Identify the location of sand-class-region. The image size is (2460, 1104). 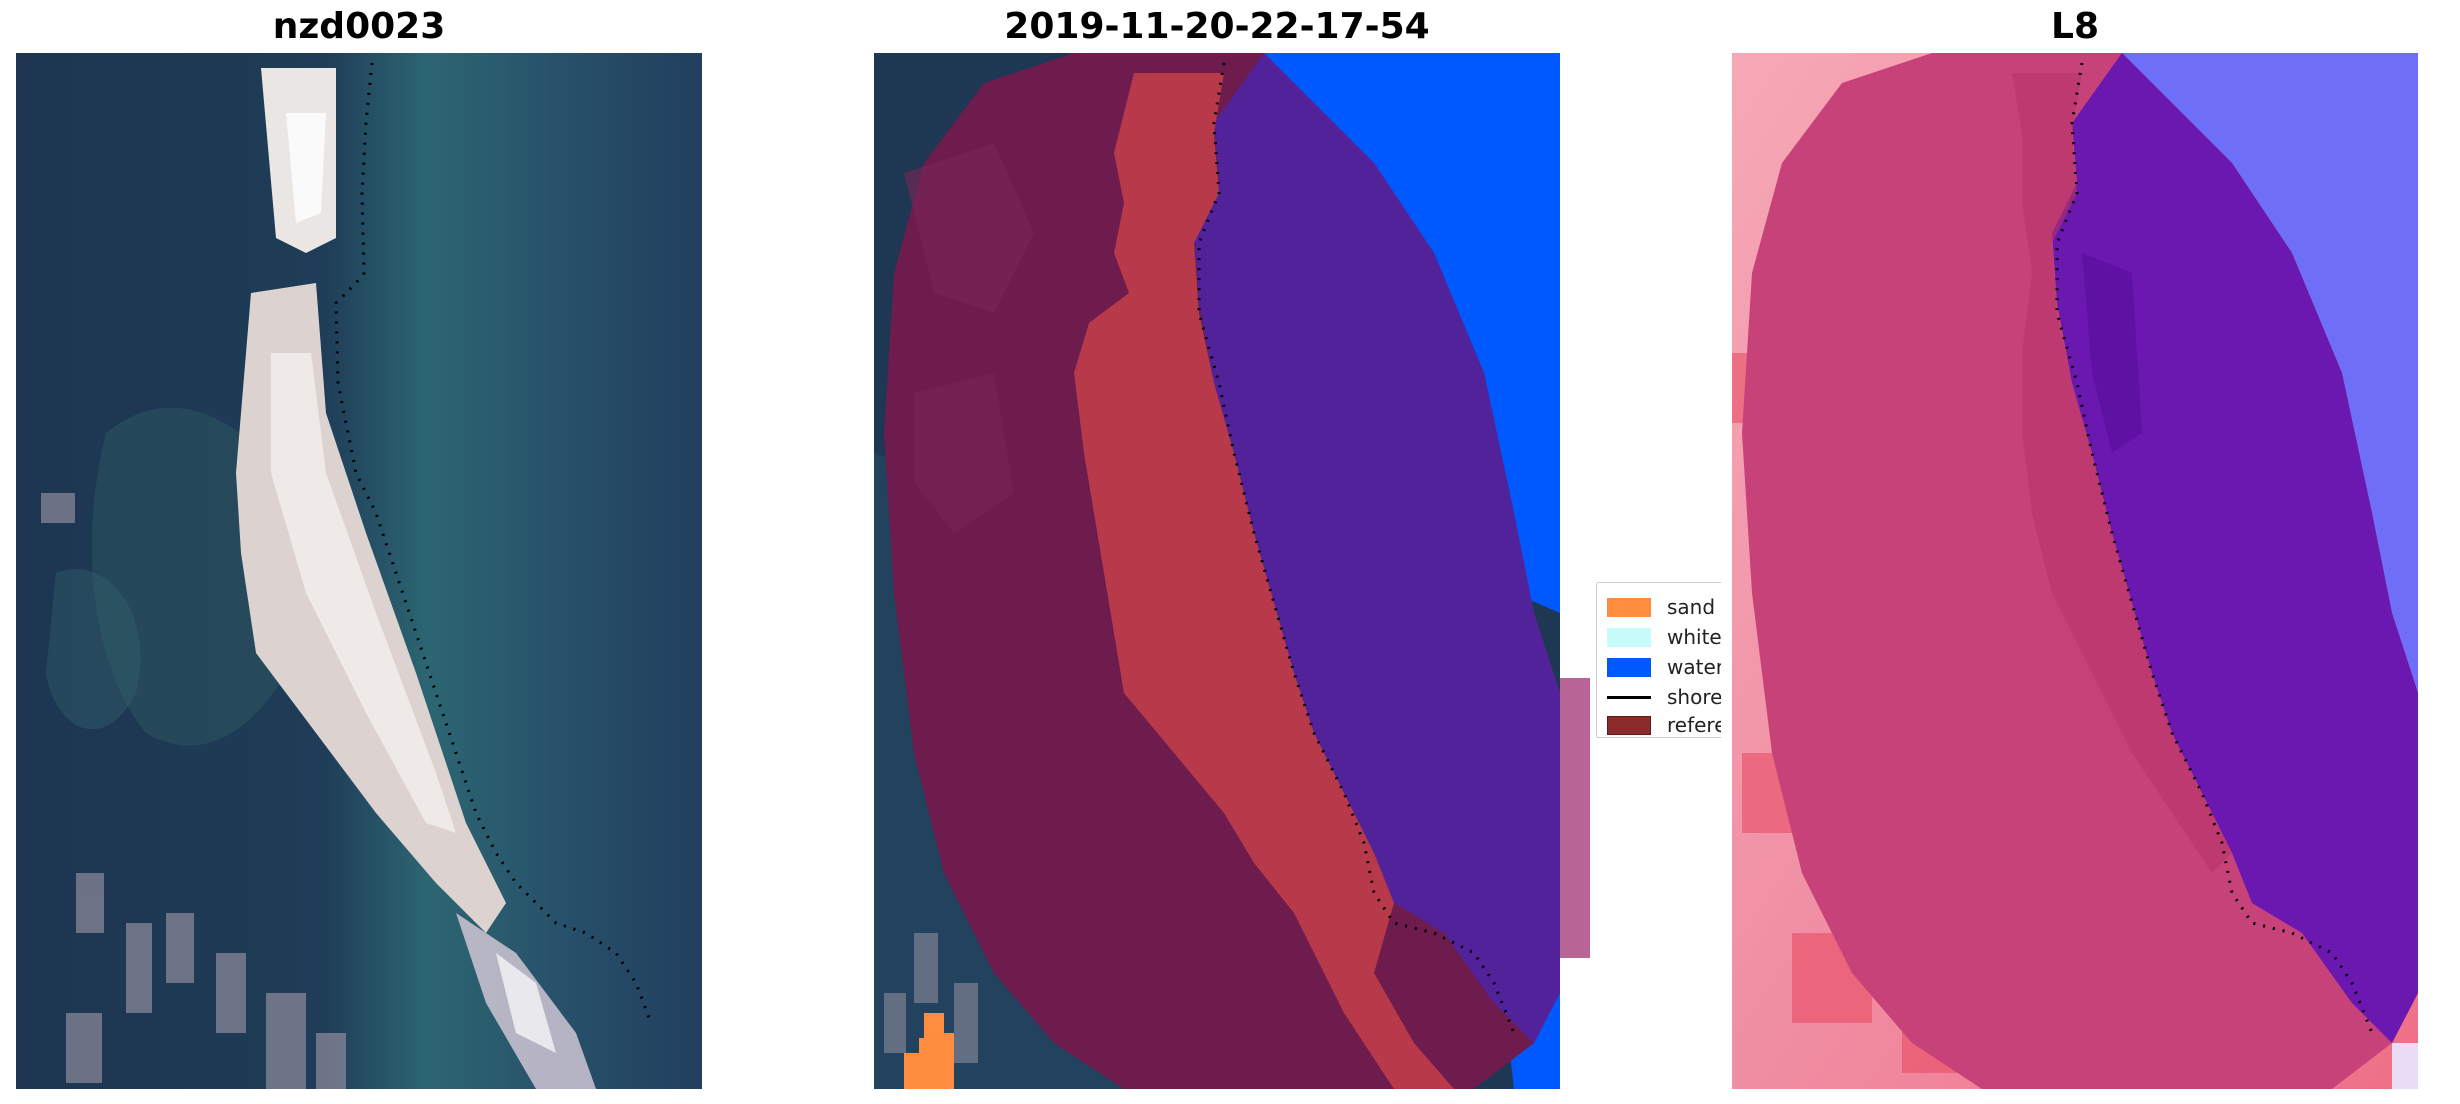
(1264, 581).